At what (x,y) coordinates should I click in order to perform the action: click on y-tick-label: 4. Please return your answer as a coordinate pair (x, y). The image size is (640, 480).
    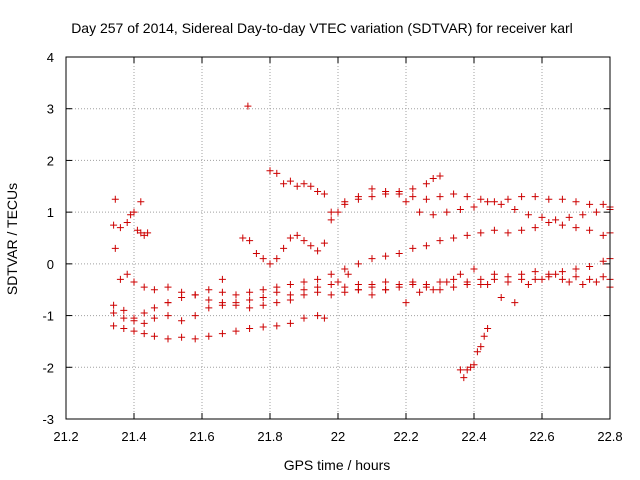
    Looking at the image, I should click on (50, 57).